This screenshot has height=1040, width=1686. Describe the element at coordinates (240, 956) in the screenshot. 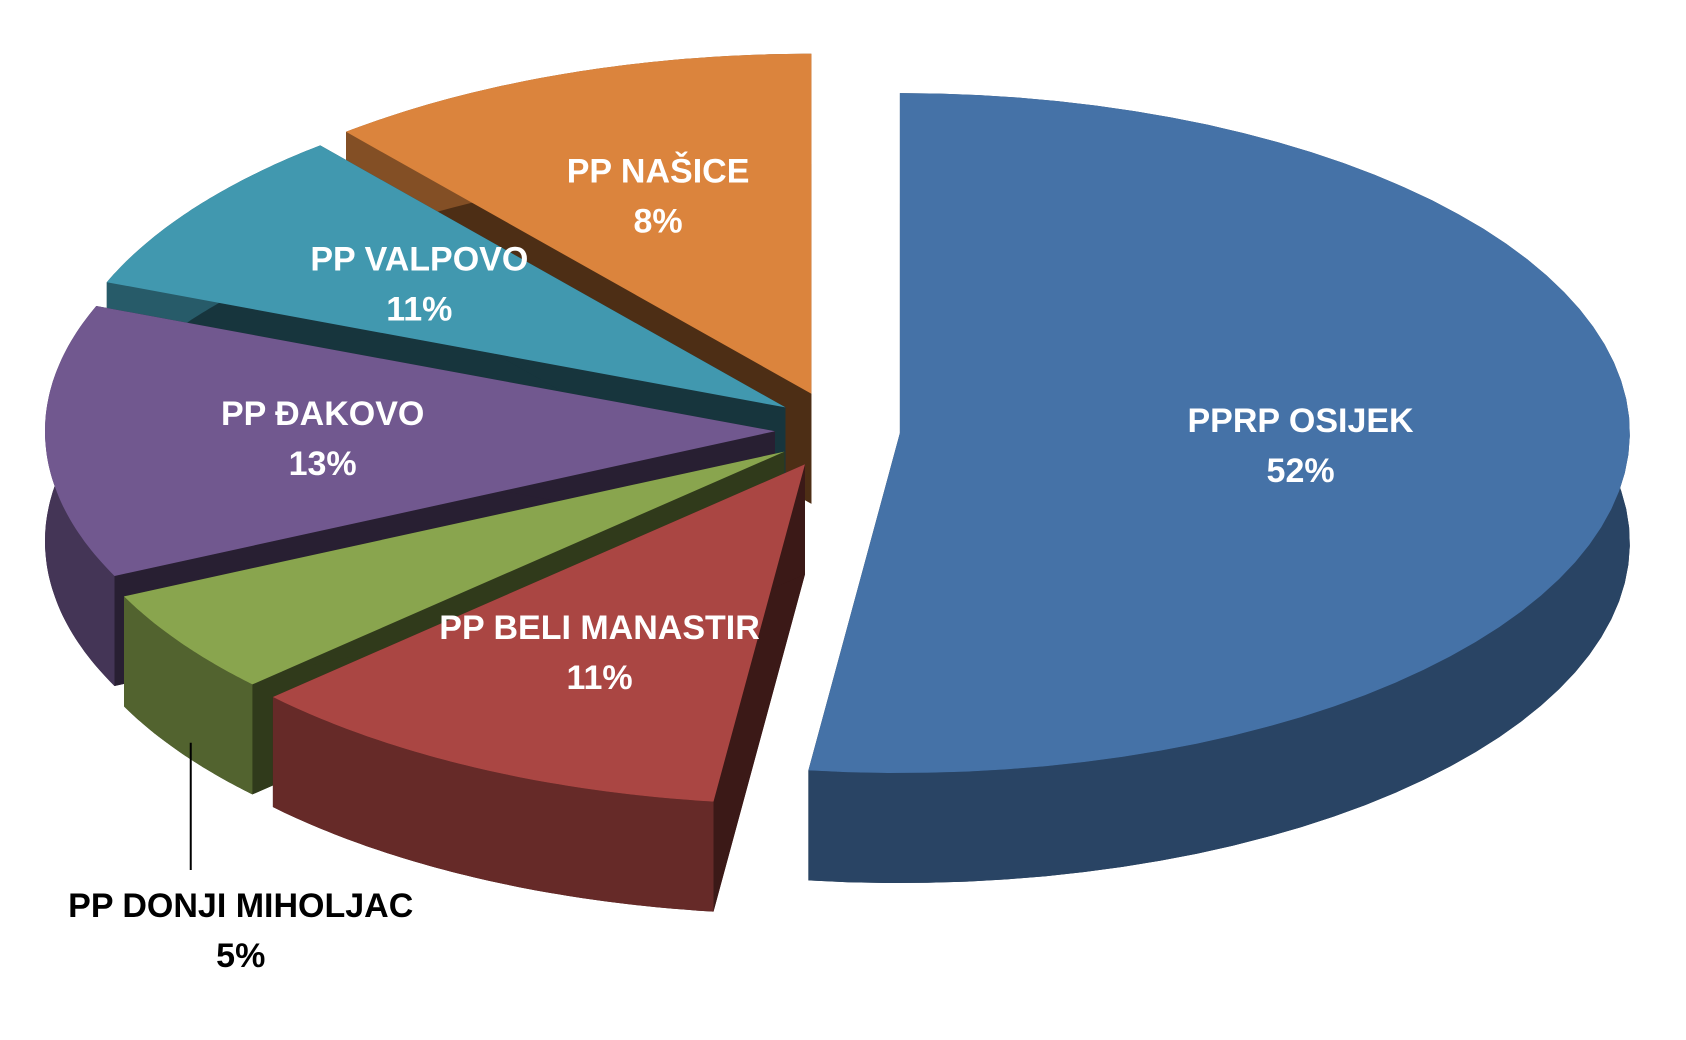

I see `value-label: 5%` at that location.